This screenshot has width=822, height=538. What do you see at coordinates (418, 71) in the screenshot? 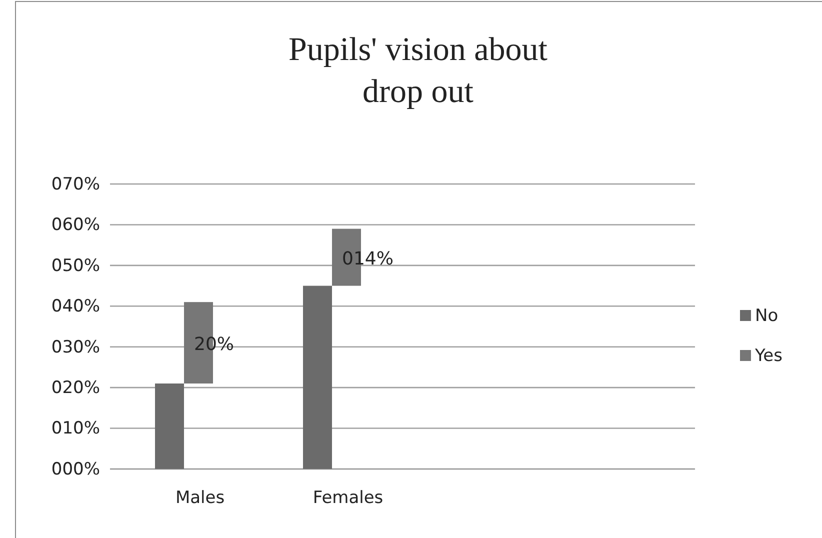
I see `chart-title: Pupils' vision about drop out` at bounding box center [418, 71].